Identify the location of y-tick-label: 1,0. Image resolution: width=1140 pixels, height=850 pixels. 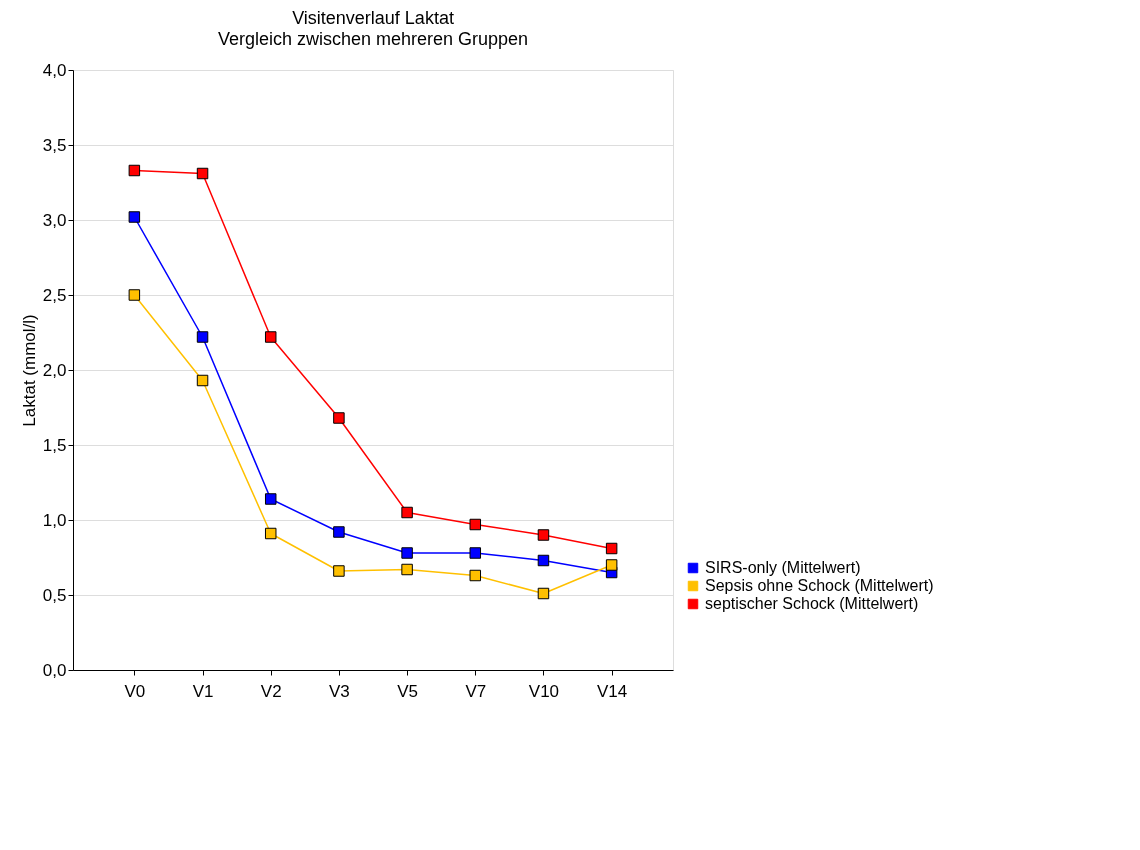
(54, 520).